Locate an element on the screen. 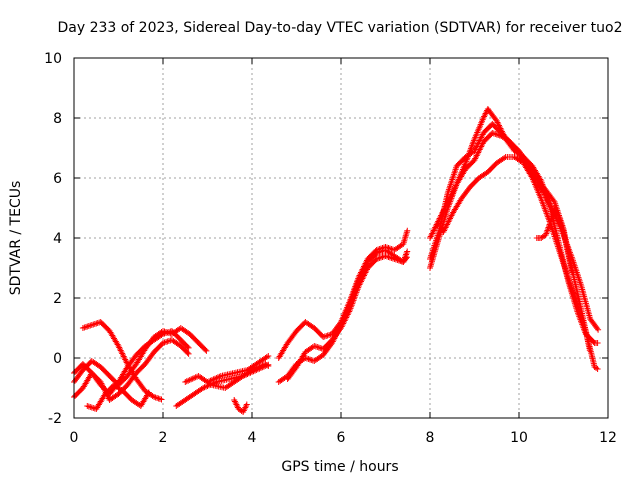 Image resolution: width=640 pixels, height=480 pixels. x-axis-label: GPS time / hours is located at coordinates (339, 467).